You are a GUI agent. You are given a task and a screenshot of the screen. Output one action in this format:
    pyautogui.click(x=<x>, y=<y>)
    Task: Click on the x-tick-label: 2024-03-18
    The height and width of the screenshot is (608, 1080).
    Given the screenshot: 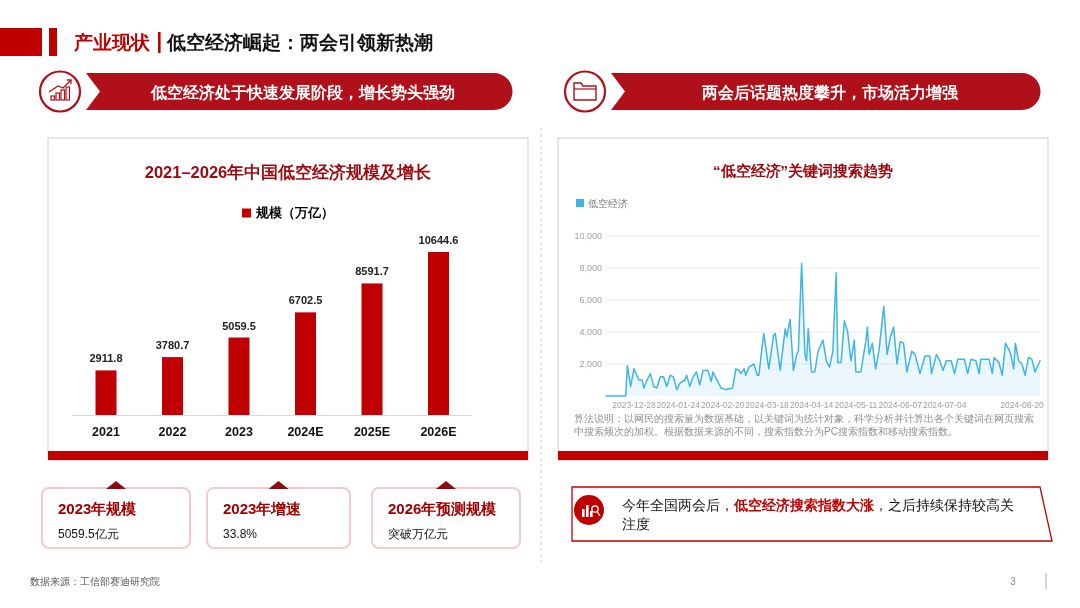 What is the action you would take?
    pyautogui.click(x=767, y=405)
    